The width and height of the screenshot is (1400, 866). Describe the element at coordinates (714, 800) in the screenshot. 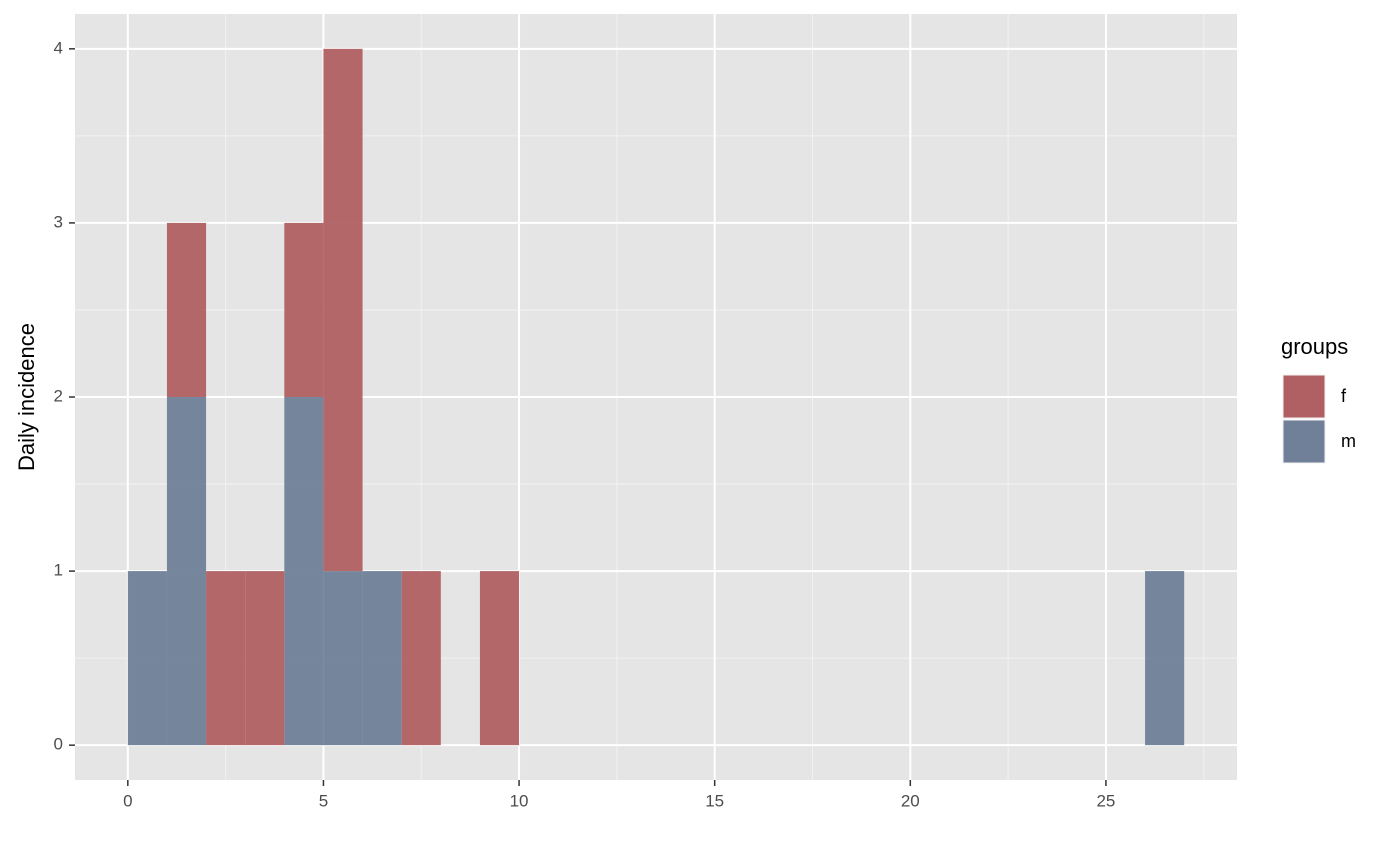

I see `x-tick-label: 15` at that location.